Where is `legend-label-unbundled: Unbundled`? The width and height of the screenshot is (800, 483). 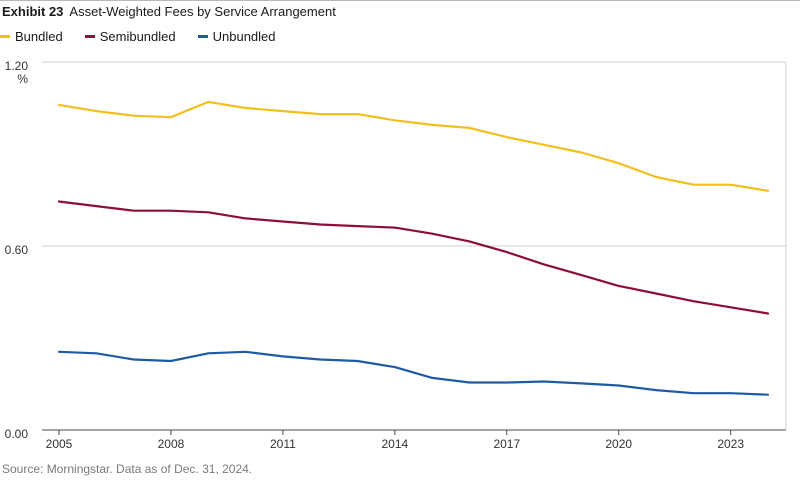 legend-label-unbundled: Unbundled is located at coordinates (244, 36).